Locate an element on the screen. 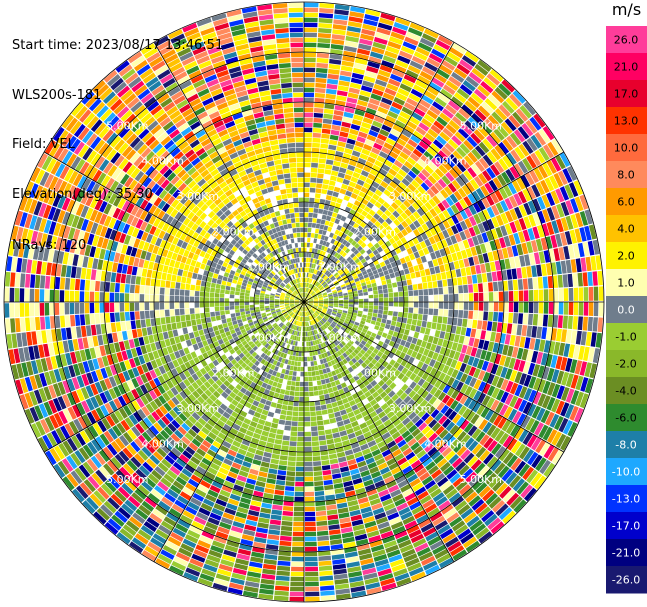  colorbar-tick-label: 2.0 is located at coordinates (626, 256).